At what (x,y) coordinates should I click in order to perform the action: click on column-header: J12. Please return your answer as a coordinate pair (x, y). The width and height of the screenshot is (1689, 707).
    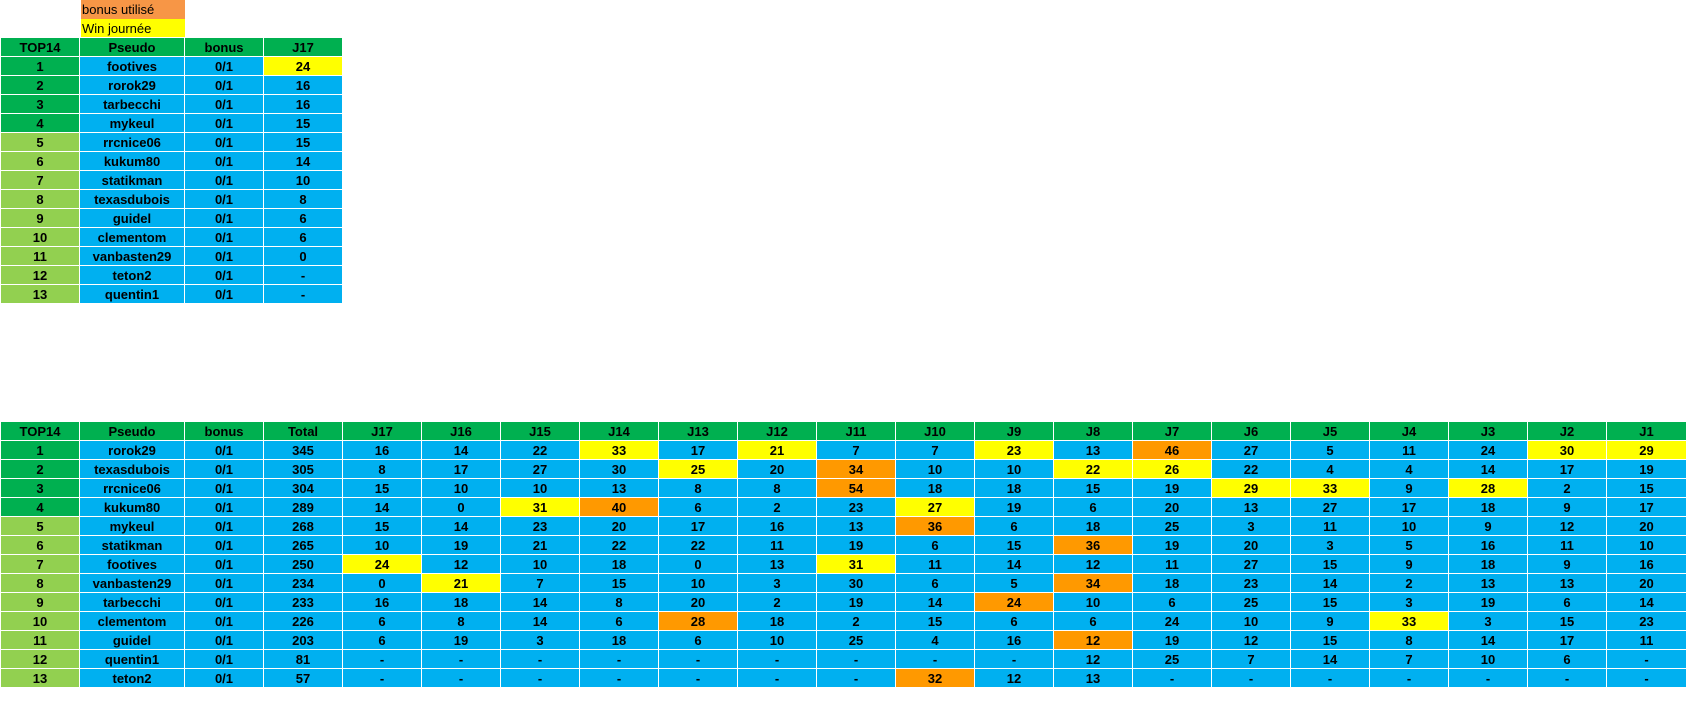
    Looking at the image, I should click on (777, 431).